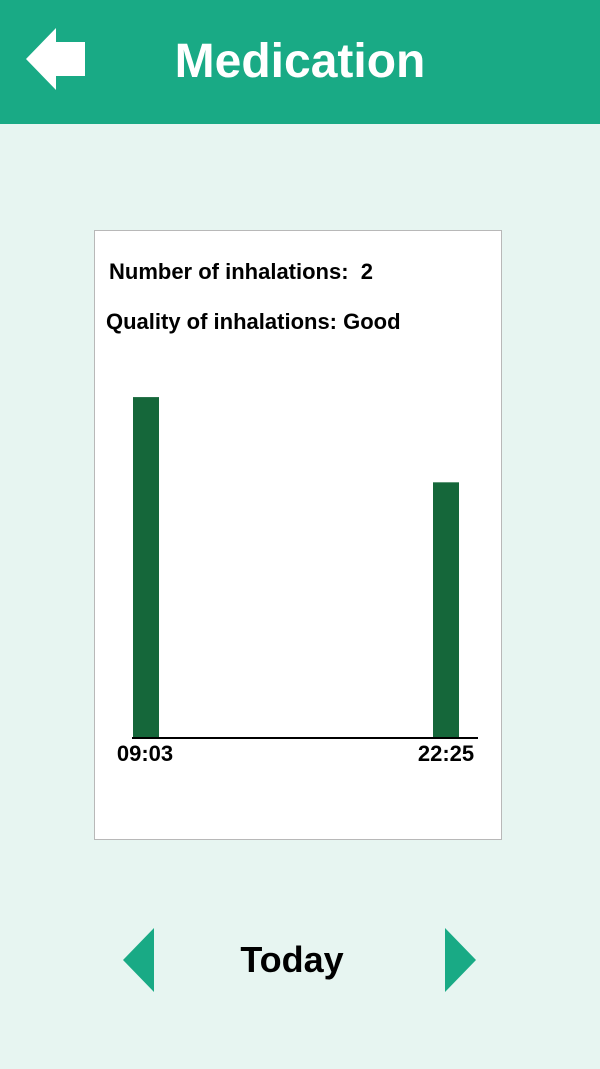  I want to click on triangle-right-icon, so click(461, 960).